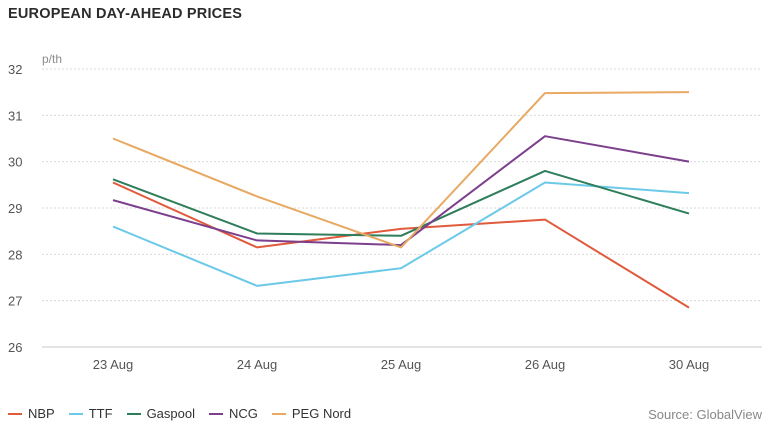 The image size is (770, 430). What do you see at coordinates (15, 115) in the screenshot?
I see `y-tick-label: 31` at bounding box center [15, 115].